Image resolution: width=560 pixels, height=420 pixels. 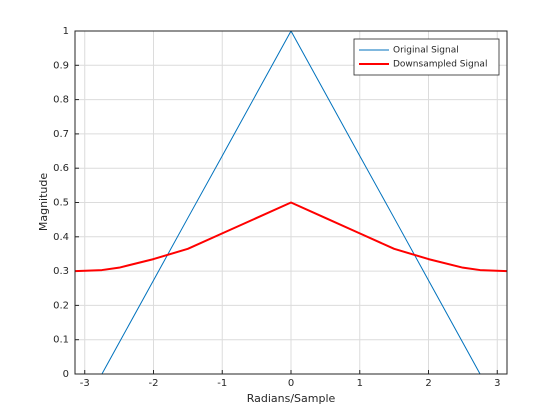 I want to click on y-tick-label: 0.8, so click(x=61, y=100).